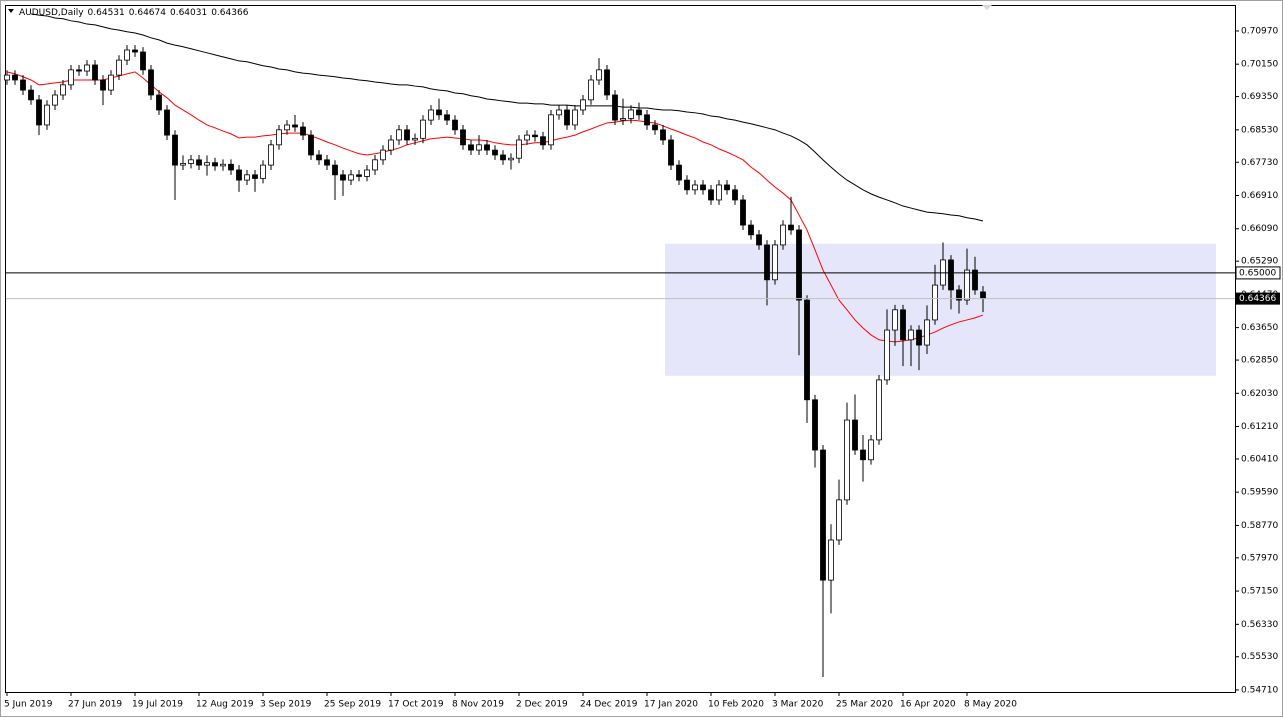 The width and height of the screenshot is (1283, 717). Describe the element at coordinates (1259, 625) in the screenshot. I see `y-tick-label: 0.56330` at that location.